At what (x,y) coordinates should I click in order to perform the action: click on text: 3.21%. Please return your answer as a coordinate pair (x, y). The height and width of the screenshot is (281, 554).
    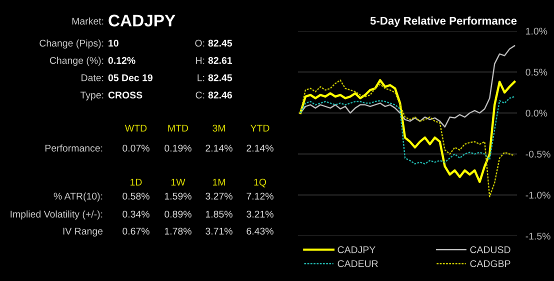
    Looking at the image, I should click on (260, 214).